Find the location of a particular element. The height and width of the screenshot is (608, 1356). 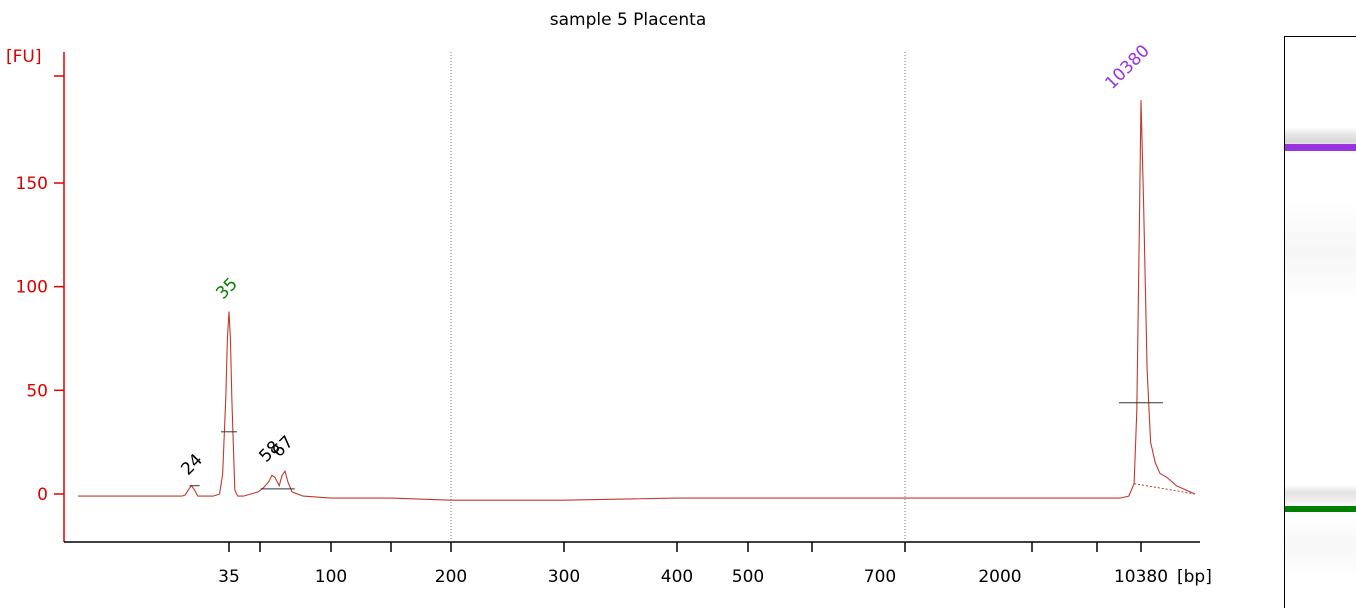

chart-title: sample 5 Placenta is located at coordinates (628, 20).